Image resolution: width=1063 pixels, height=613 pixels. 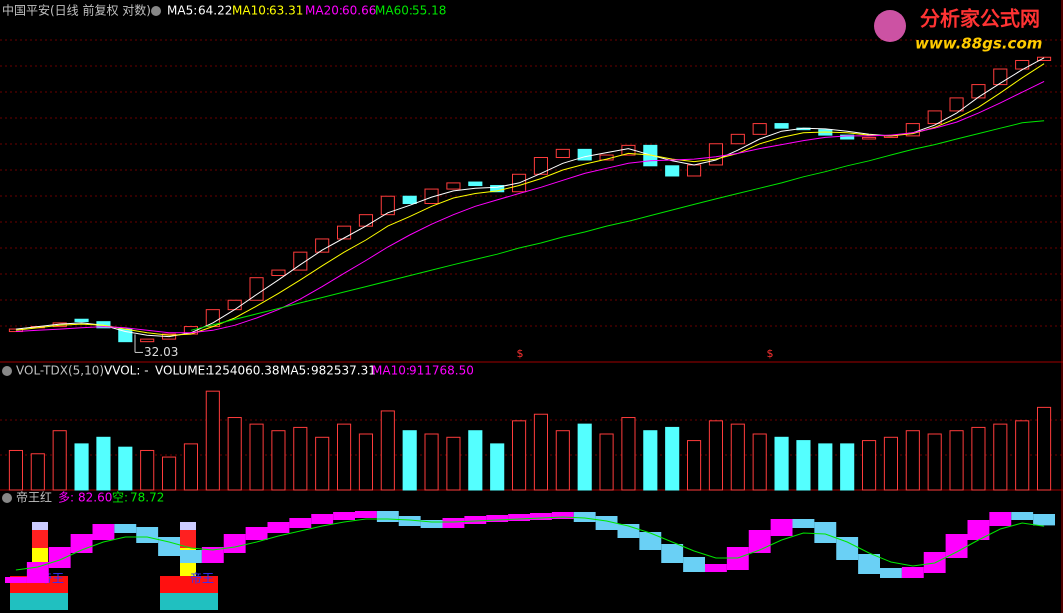 I want to click on logo-name: 分析家公式网, so click(x=980, y=19).